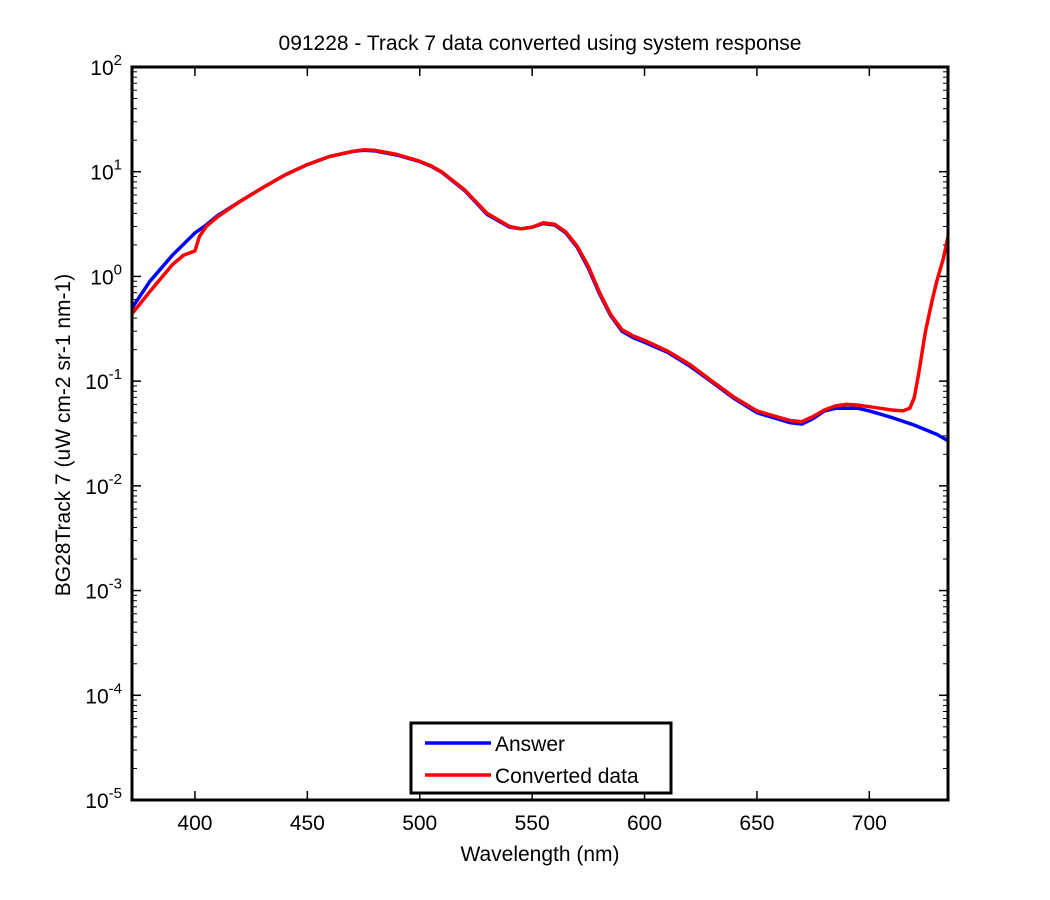 The width and height of the screenshot is (1050, 900). What do you see at coordinates (106, 275) in the screenshot?
I see `y-tick-label: 10⁰` at bounding box center [106, 275].